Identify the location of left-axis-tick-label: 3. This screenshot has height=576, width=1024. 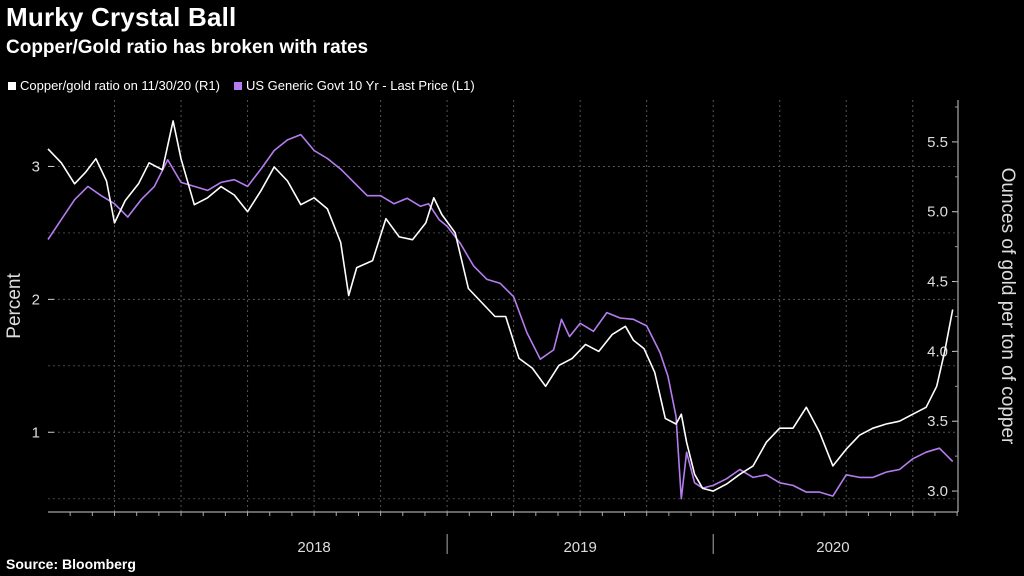
(36, 166).